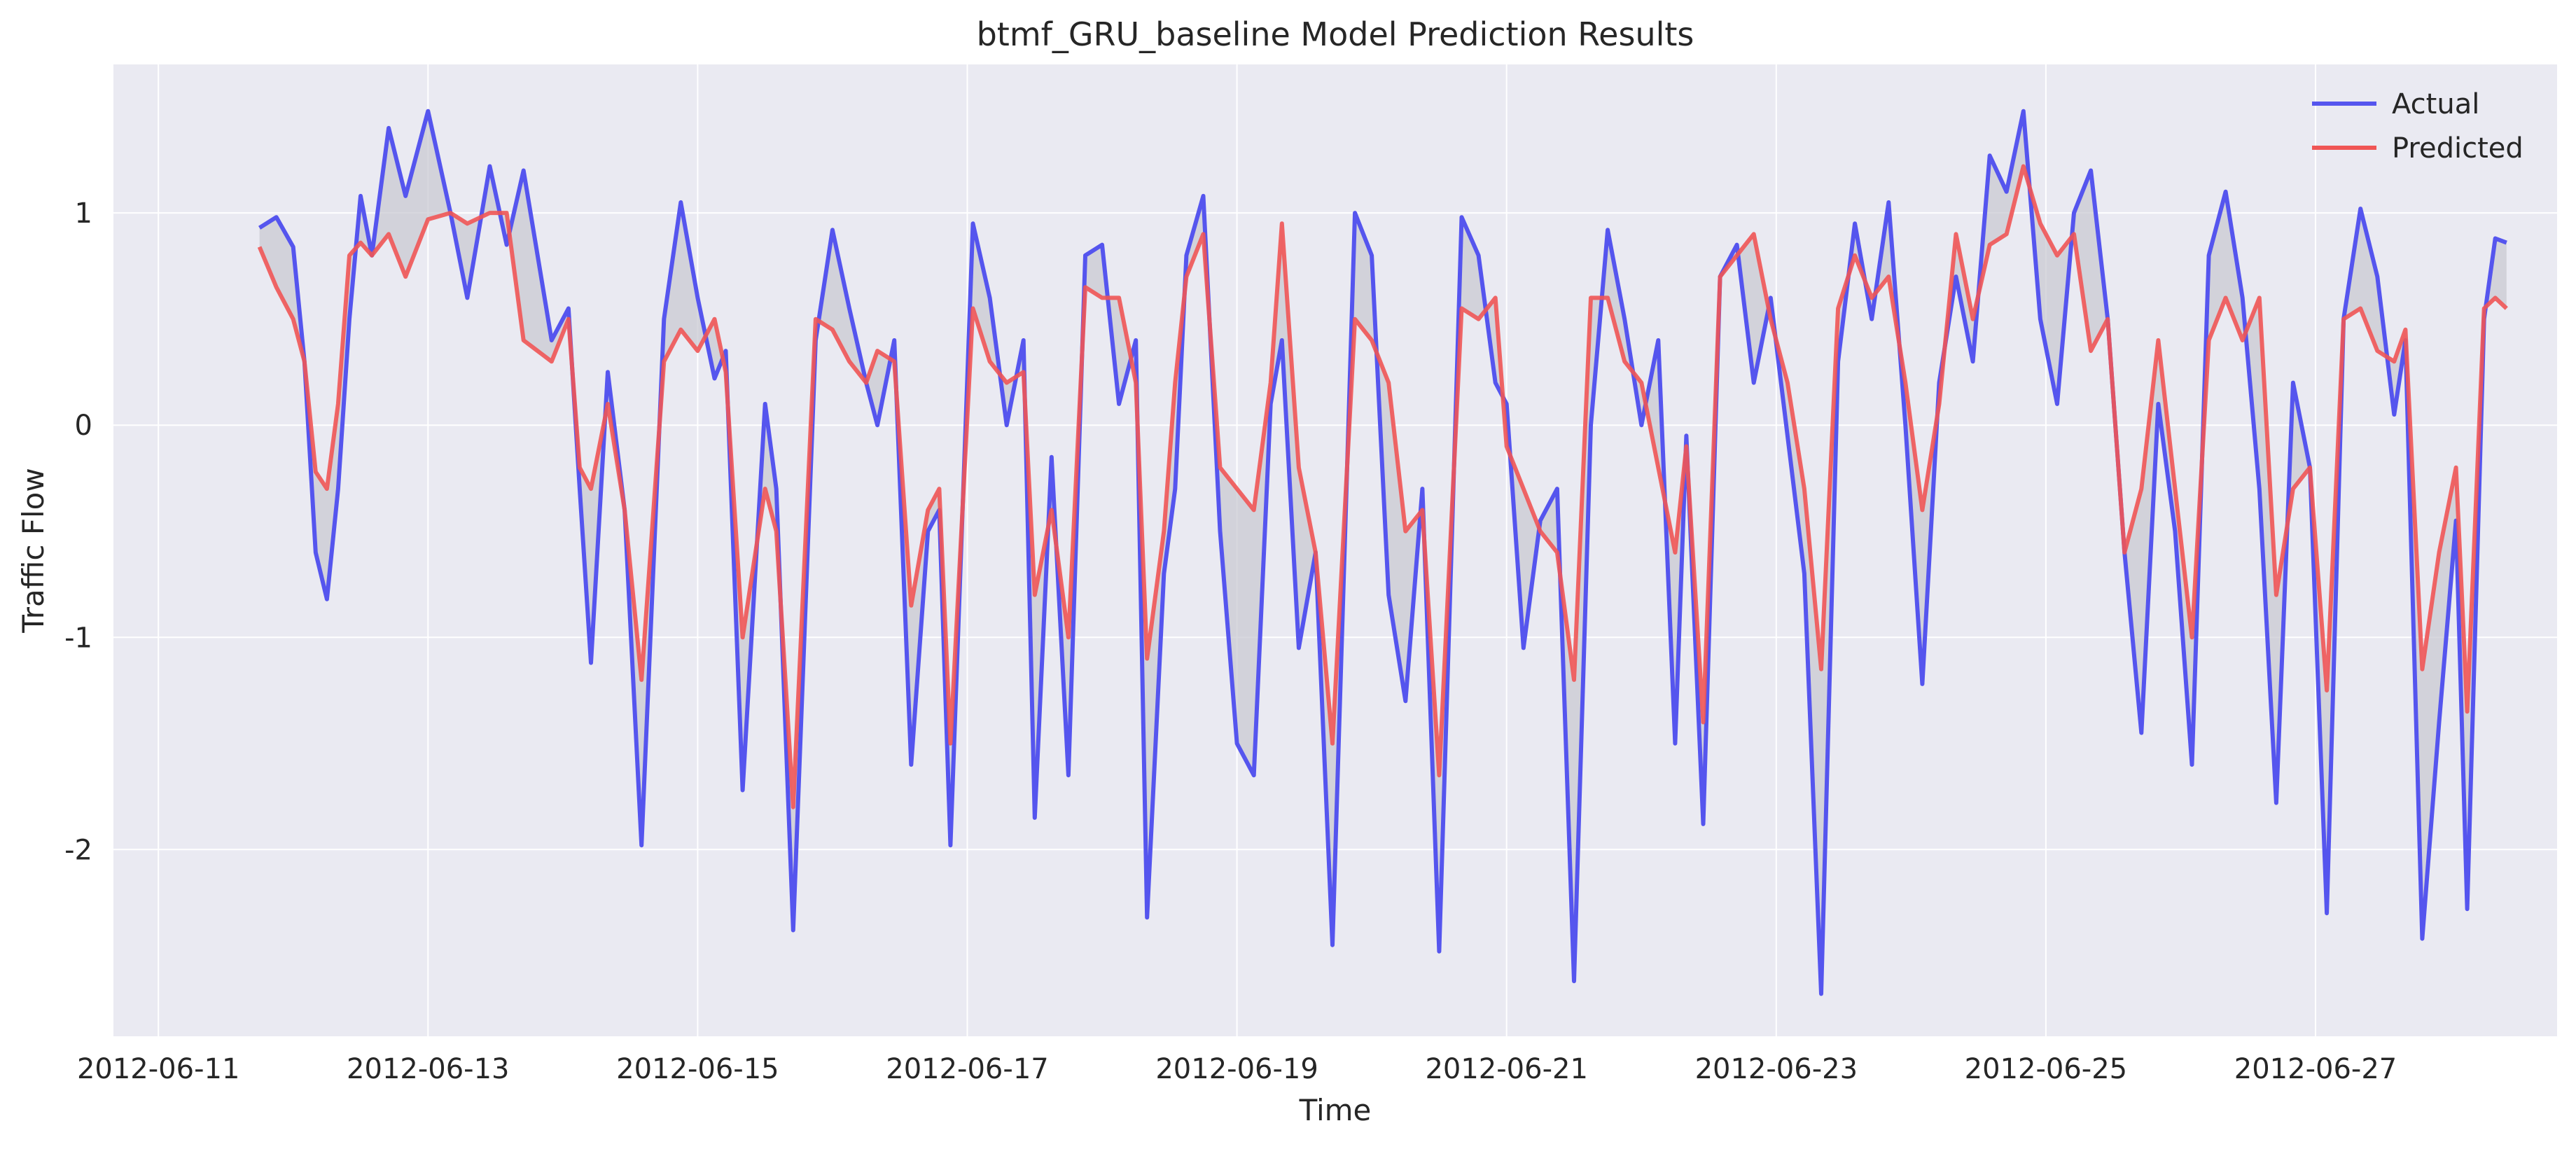 The width and height of the screenshot is (2576, 1149). I want to click on x-tick-label: 2012-06-23, so click(1776, 1069).